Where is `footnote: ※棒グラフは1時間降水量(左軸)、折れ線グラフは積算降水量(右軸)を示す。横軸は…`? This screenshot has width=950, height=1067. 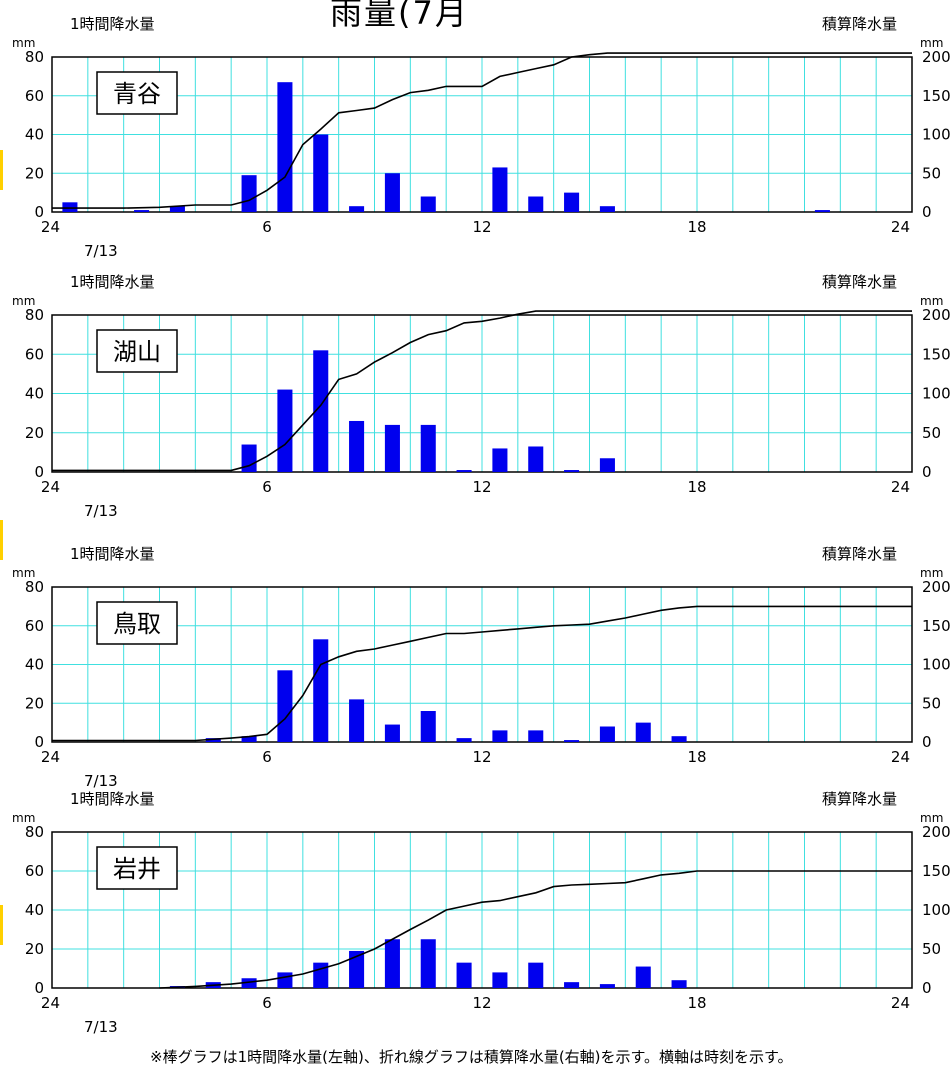 footnote: ※棒グラフは1時間降水量(左軸)、折れ線グラフは積算降水量(右軸)を示す。横軸は… is located at coordinates (471, 1057).